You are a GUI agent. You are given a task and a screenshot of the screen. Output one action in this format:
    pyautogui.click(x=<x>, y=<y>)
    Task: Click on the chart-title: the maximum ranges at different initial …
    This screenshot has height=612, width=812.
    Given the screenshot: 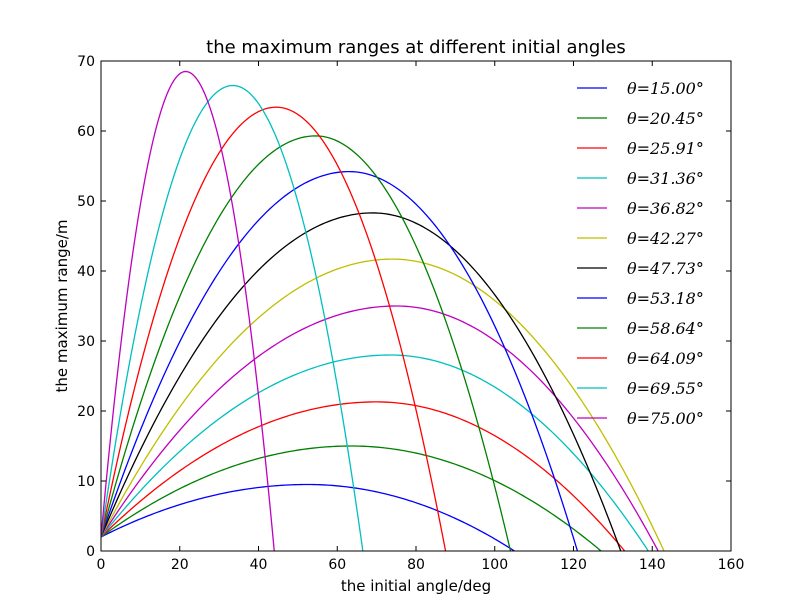 What is the action you would take?
    pyautogui.click(x=416, y=47)
    